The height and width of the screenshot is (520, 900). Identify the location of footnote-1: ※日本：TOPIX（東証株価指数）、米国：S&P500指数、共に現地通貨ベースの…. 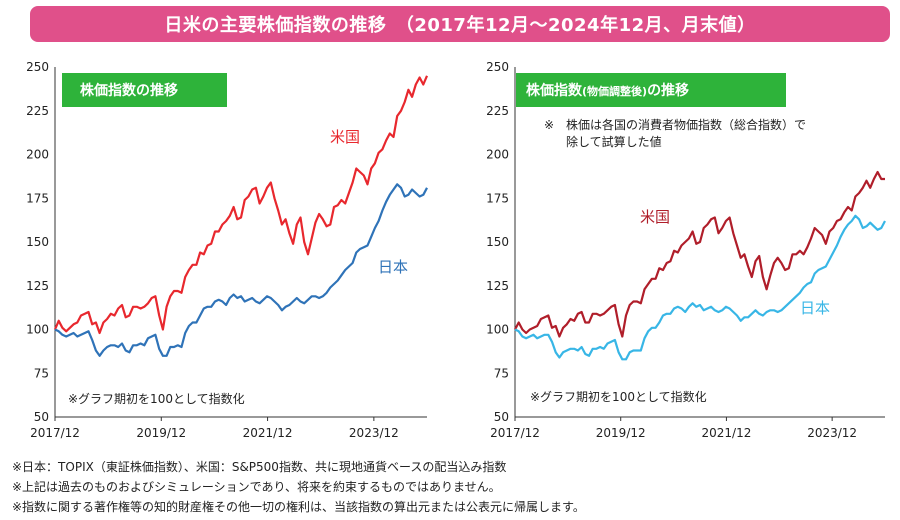
(259, 467).